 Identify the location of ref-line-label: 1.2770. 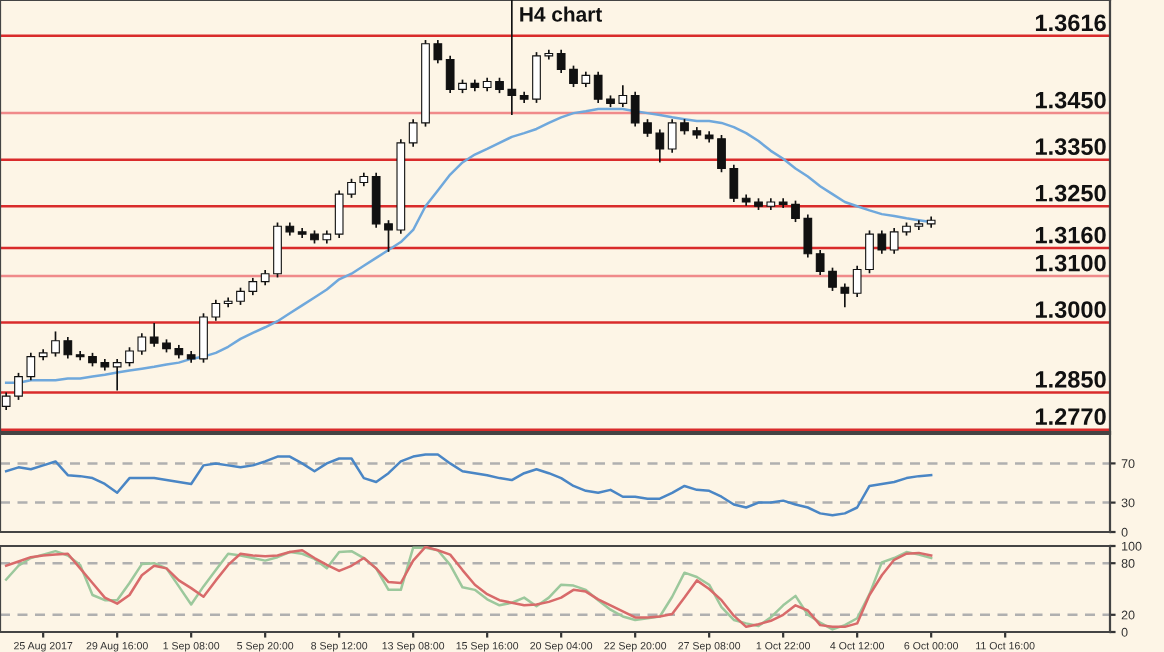
(1070, 417).